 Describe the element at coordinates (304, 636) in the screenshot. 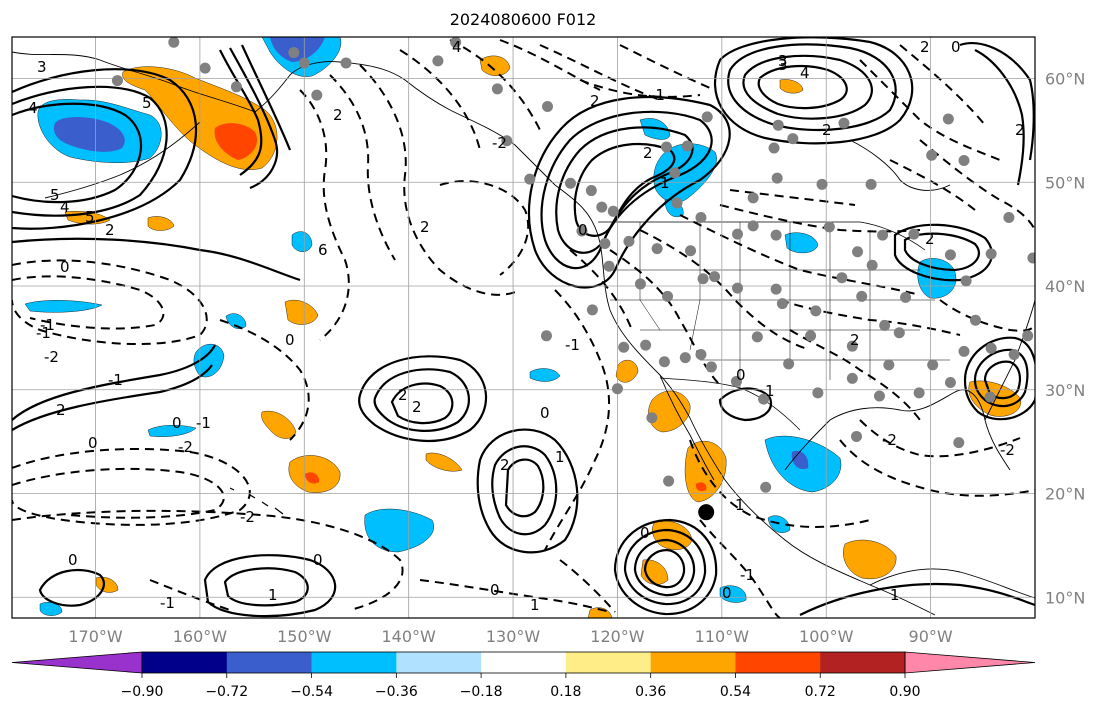

I see `longitude-tick-label: 150°W` at that location.